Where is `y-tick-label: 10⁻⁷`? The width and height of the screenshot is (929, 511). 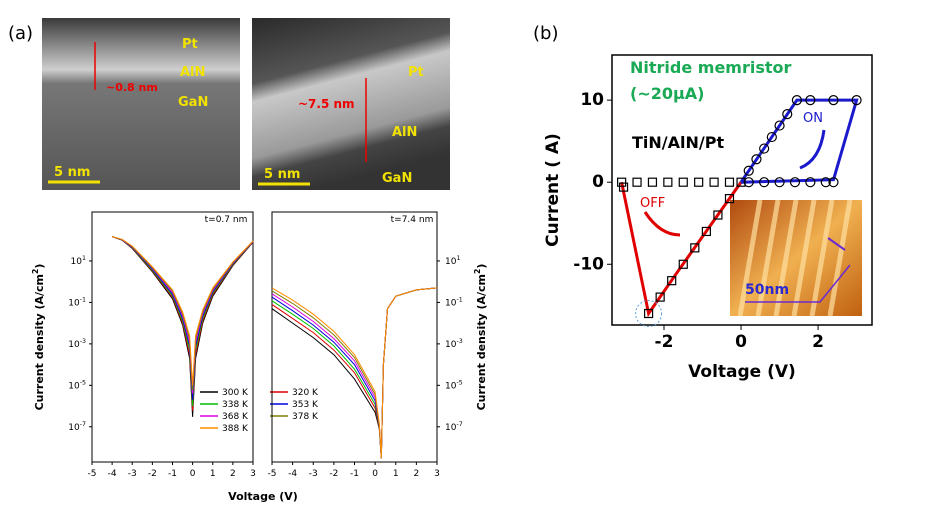 y-tick-label: 10⁻⁷ is located at coordinates (77, 426).